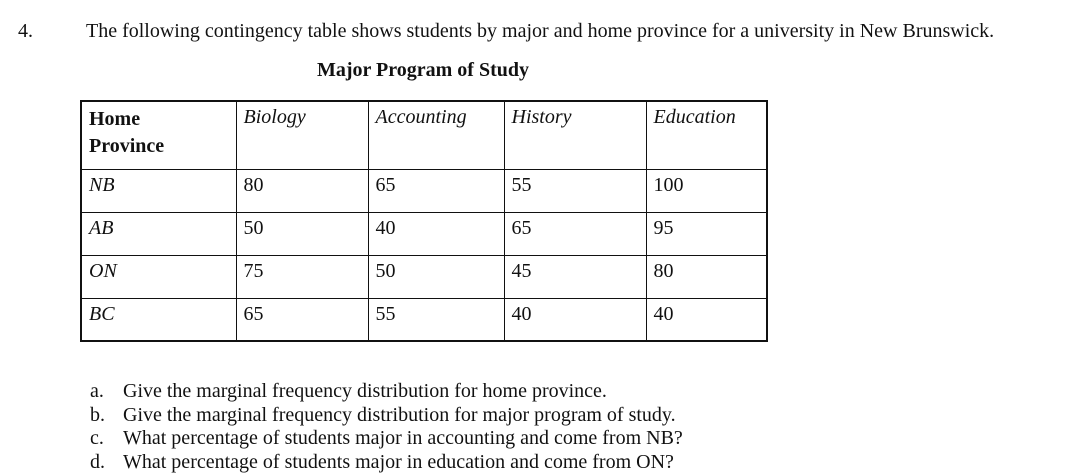  I want to click on column-header-accounting: Accounting, so click(436, 135).